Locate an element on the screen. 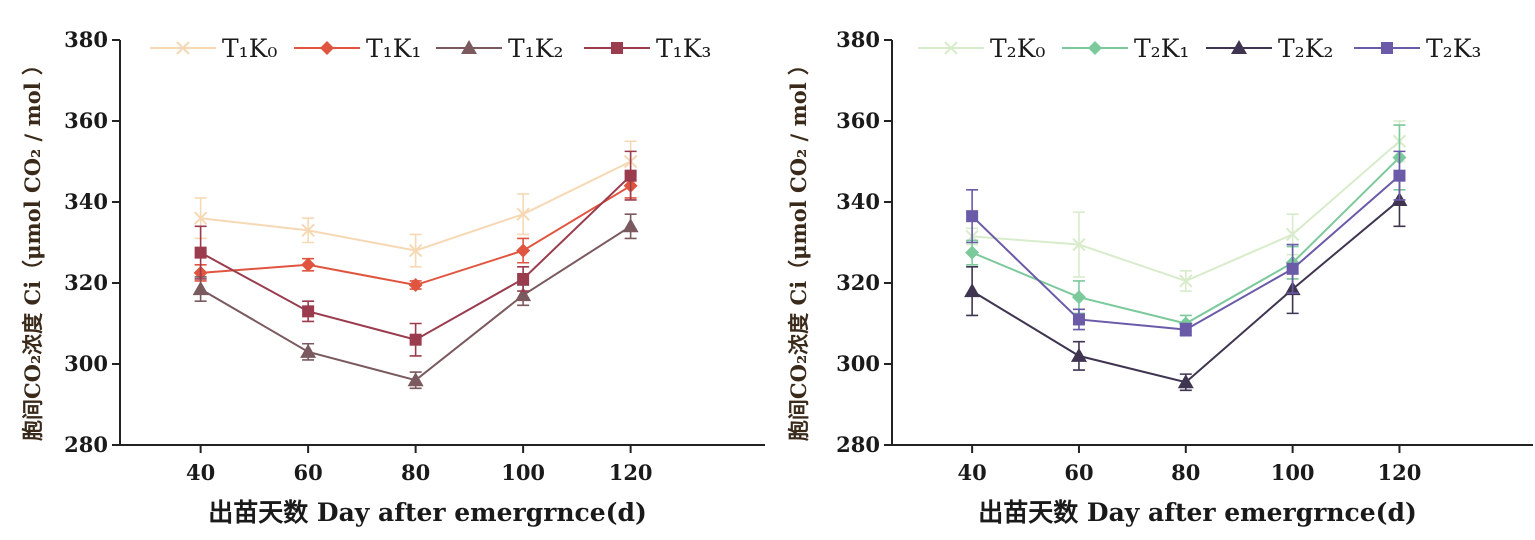 This screenshot has height=540, width=1535. legend-label: T₂K₁ is located at coordinates (1161, 48).